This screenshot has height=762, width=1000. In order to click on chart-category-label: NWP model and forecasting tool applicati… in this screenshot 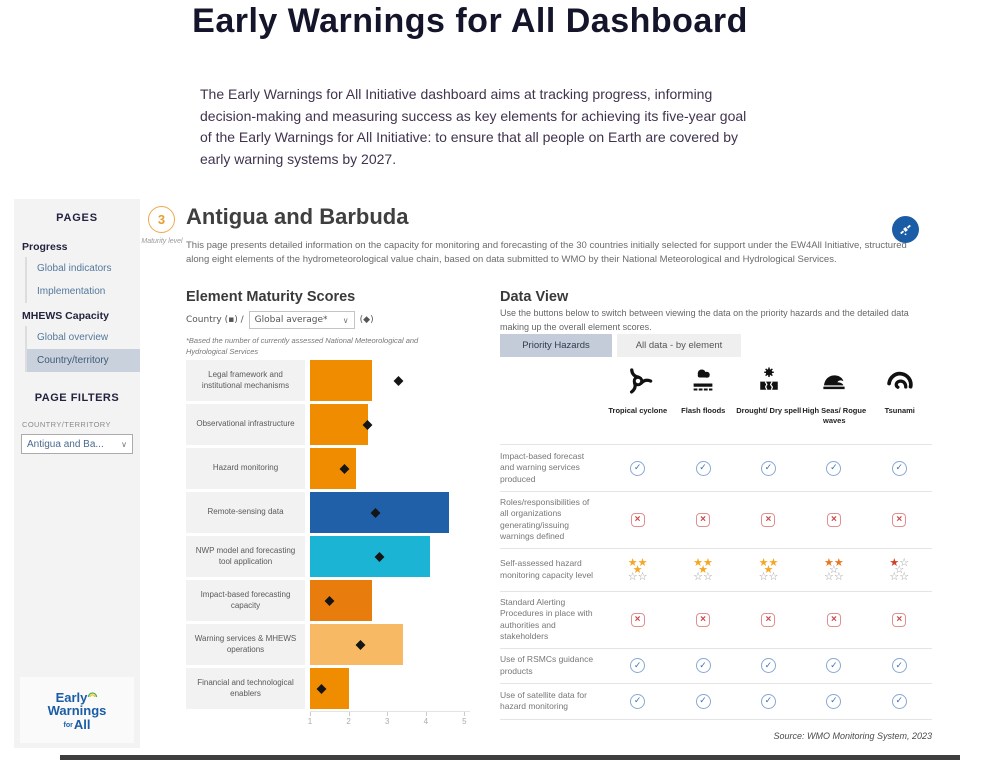, I will do `click(245, 556)`.